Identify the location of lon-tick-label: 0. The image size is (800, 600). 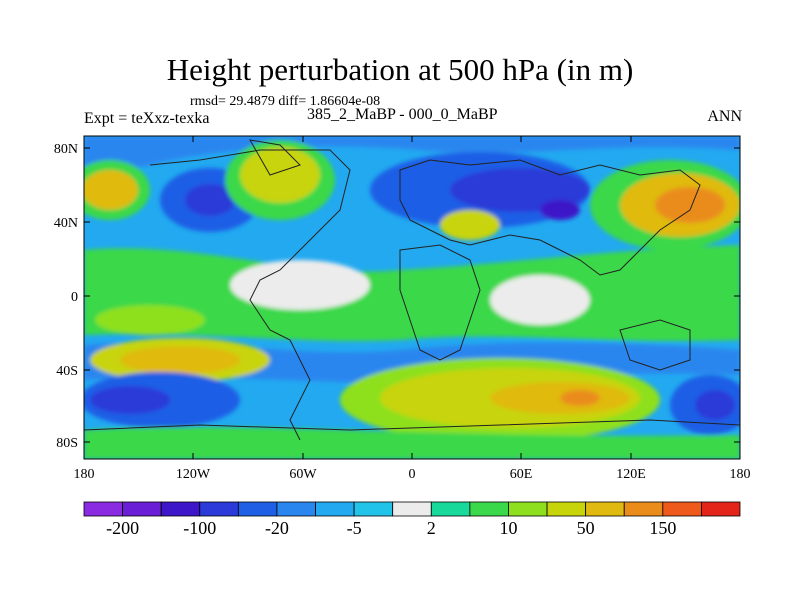
(412, 474).